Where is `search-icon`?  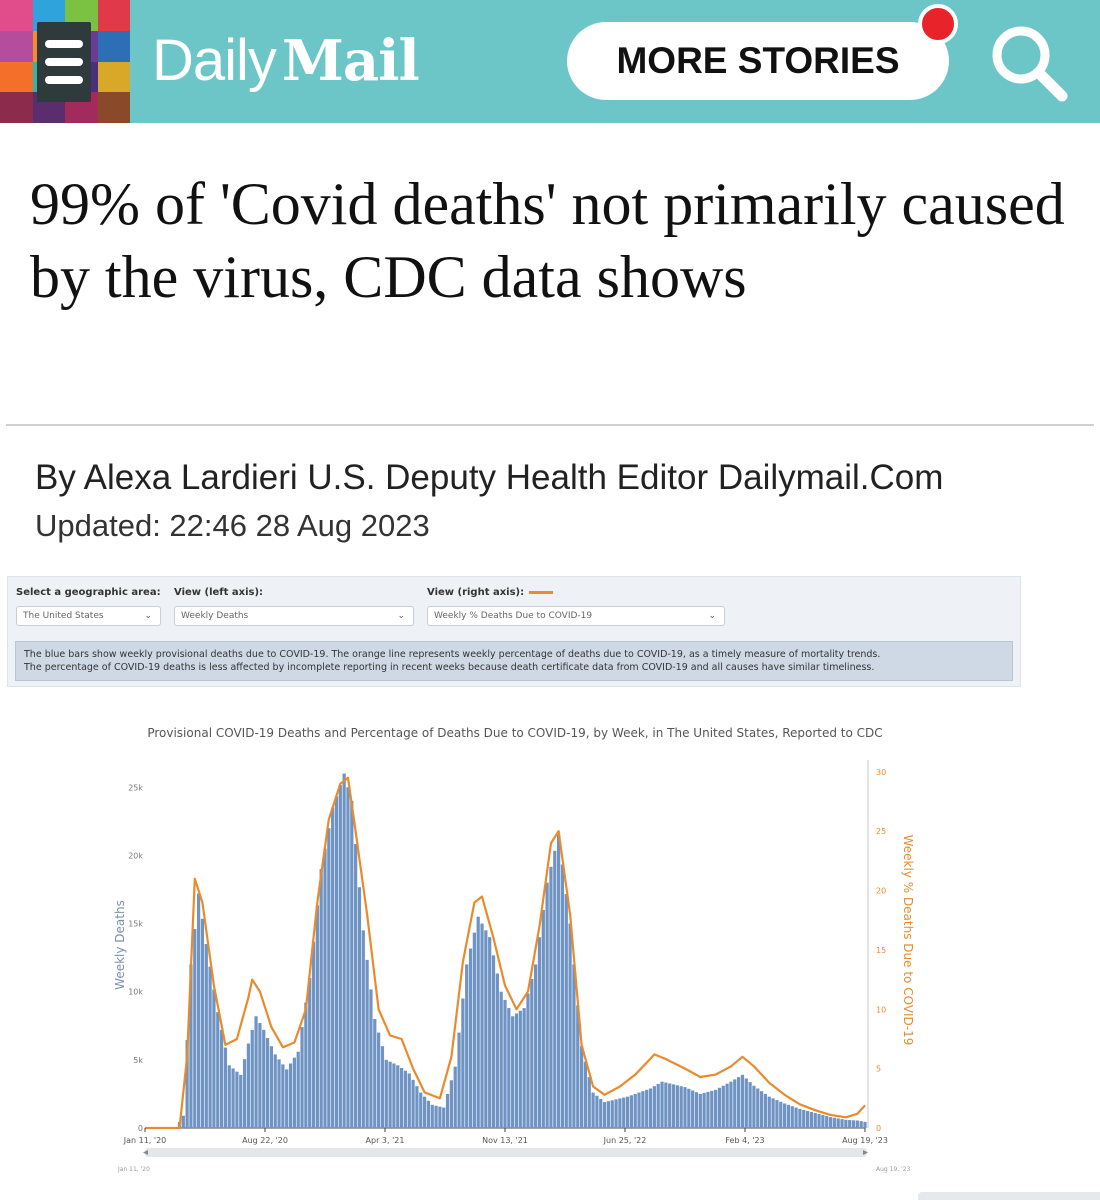
search-icon is located at coordinates (1029, 63).